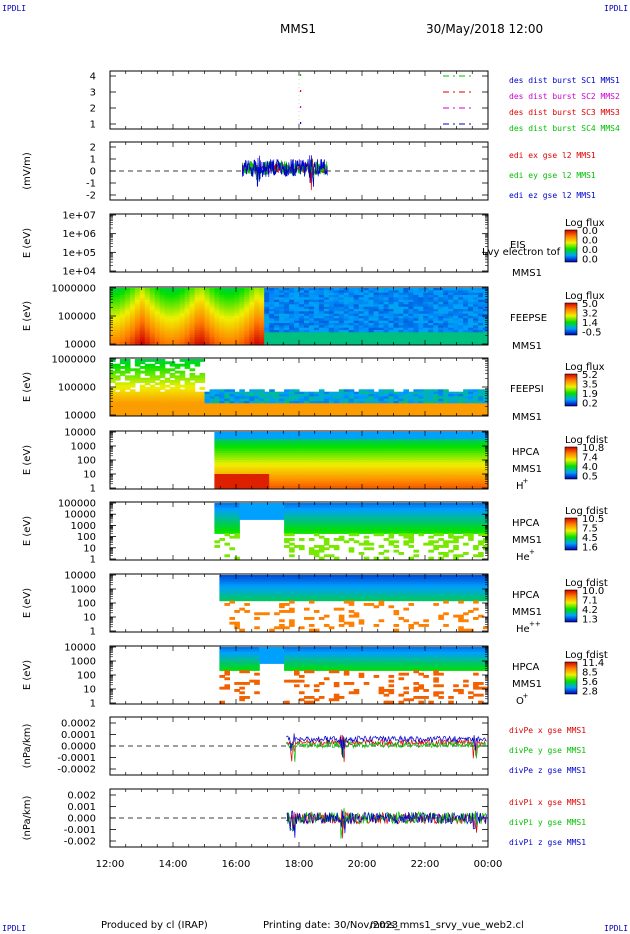  Describe the element at coordinates (571, 319) in the screenshot. I see `feepse-colorbar` at that location.